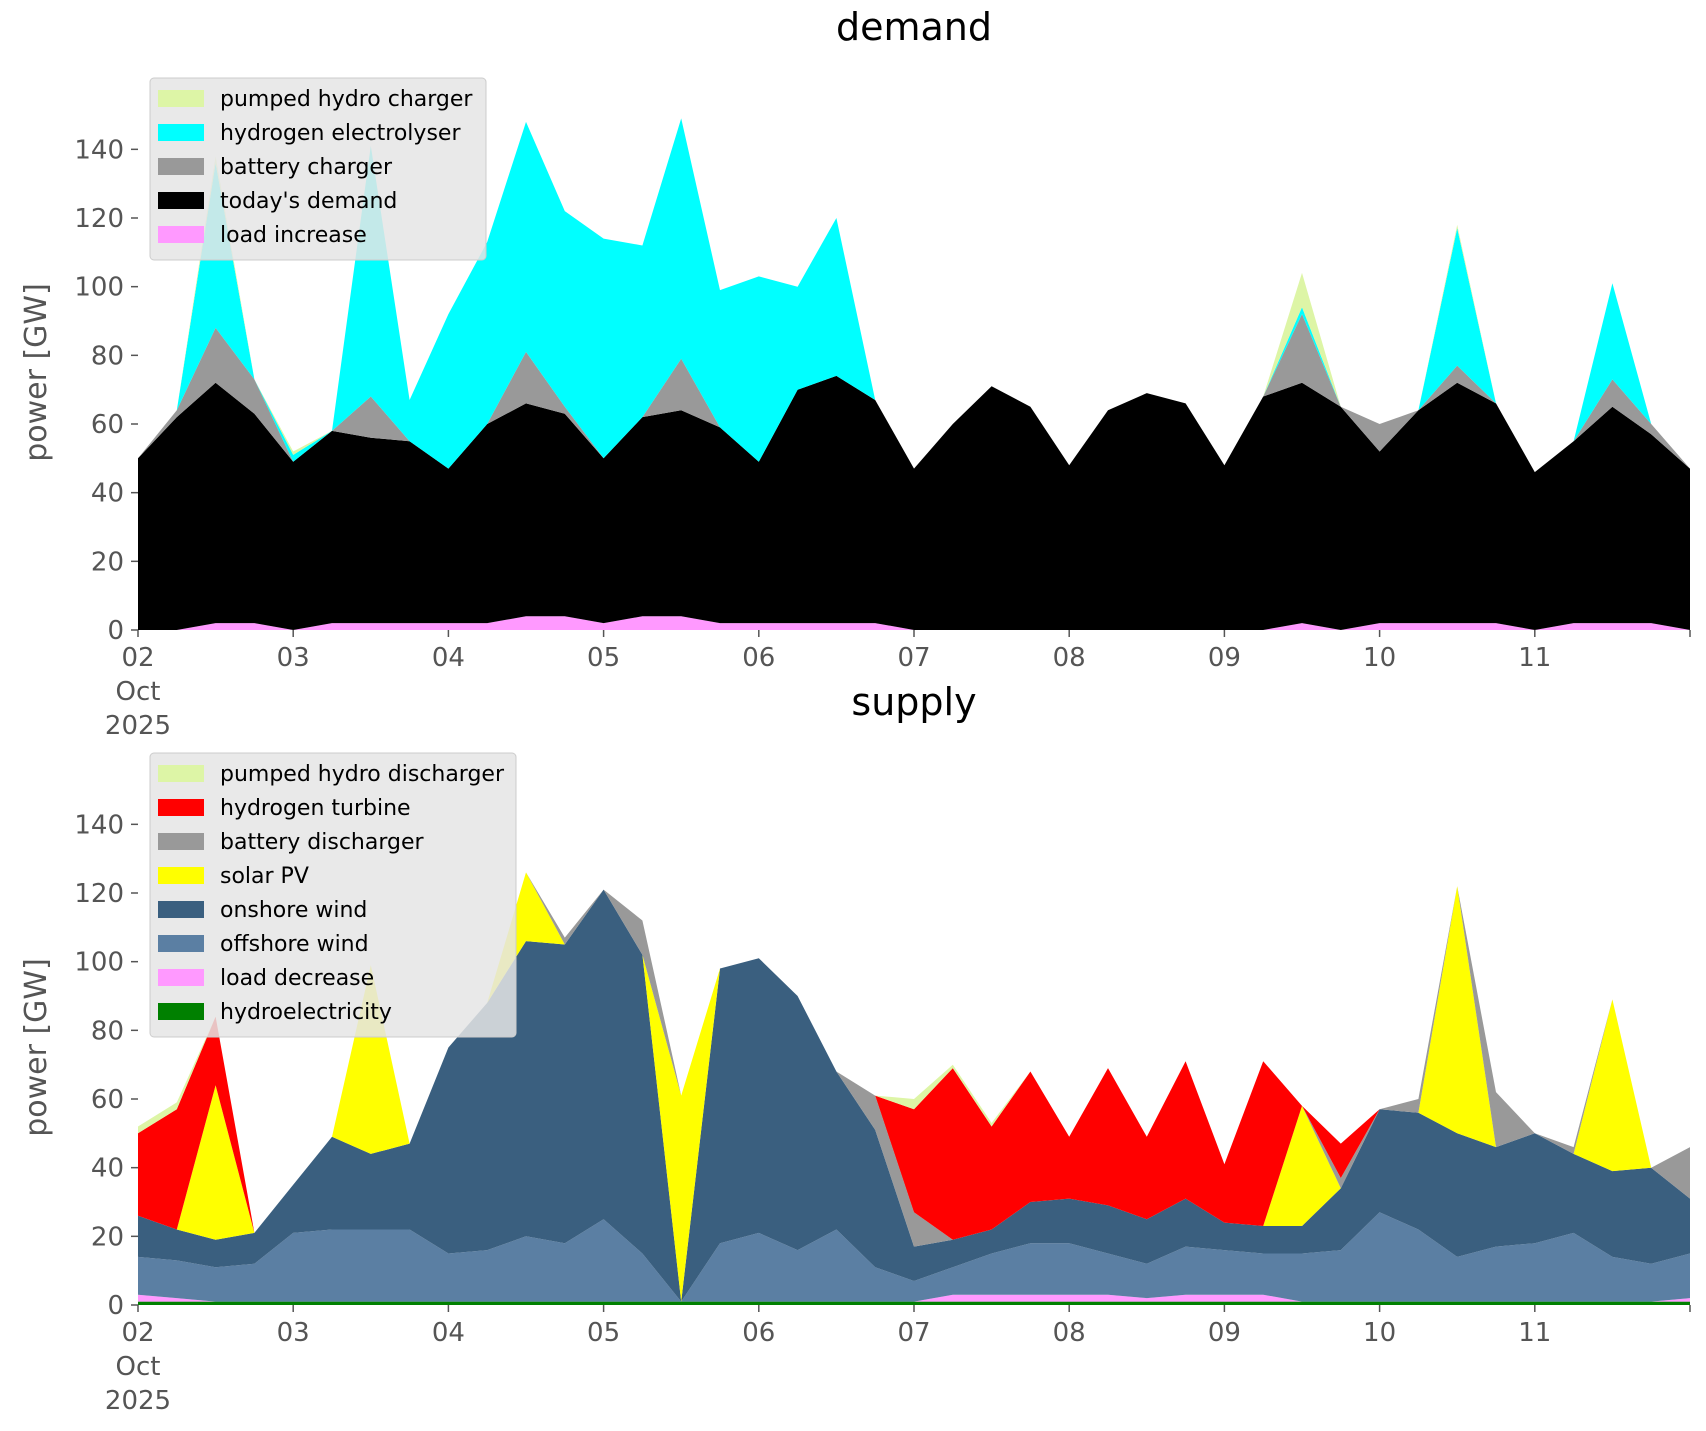 This screenshot has height=1431, width=1706. What do you see at coordinates (181, 200) in the screenshot?
I see `legend-swatch-today-s-demand` at bounding box center [181, 200].